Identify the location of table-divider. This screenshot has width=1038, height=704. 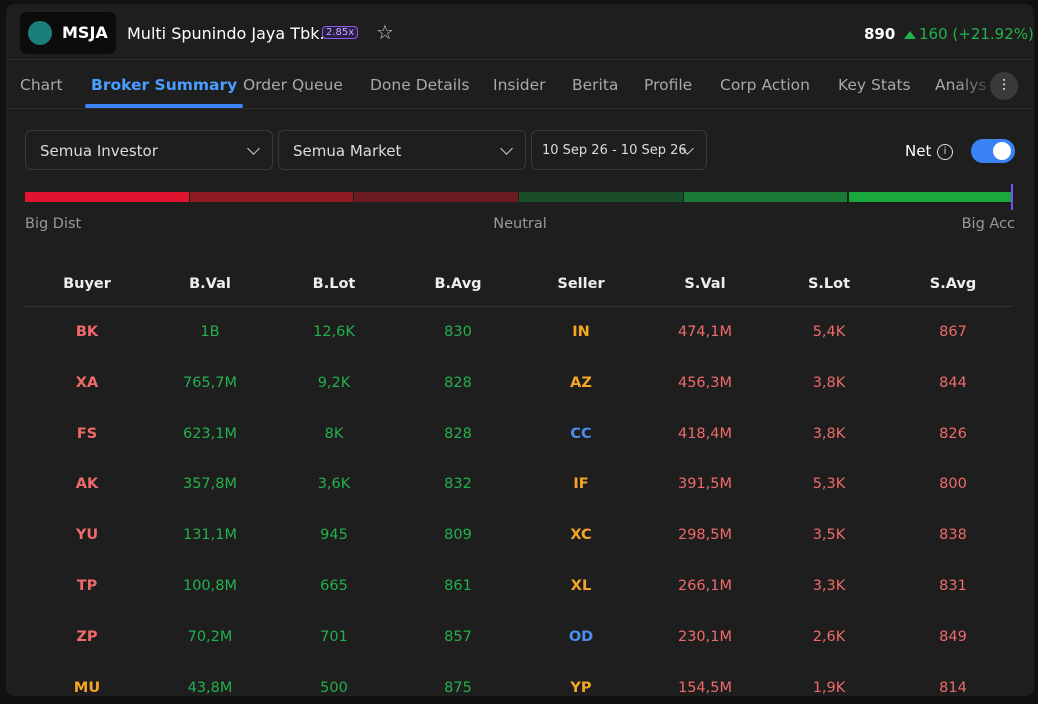
(519, 306).